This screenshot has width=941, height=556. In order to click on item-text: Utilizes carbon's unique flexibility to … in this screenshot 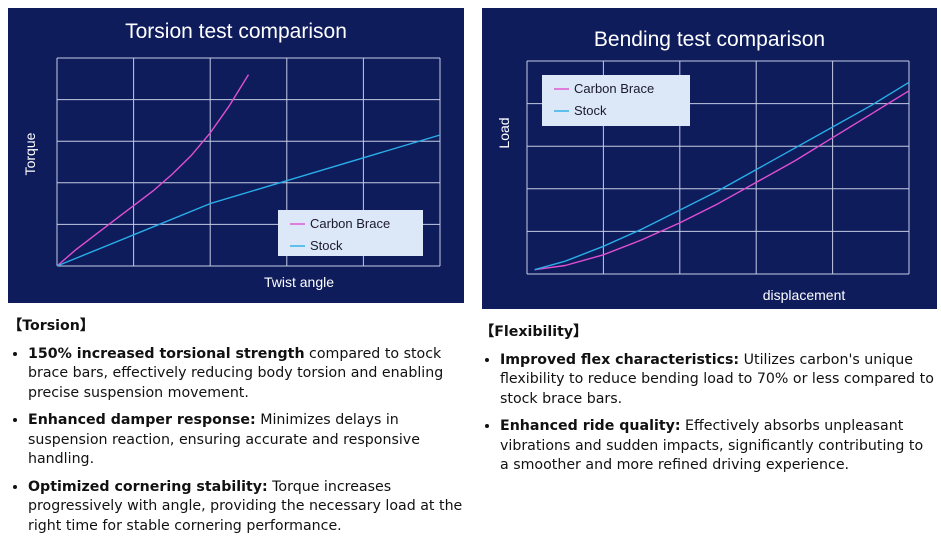, I will do `click(717, 379)`.